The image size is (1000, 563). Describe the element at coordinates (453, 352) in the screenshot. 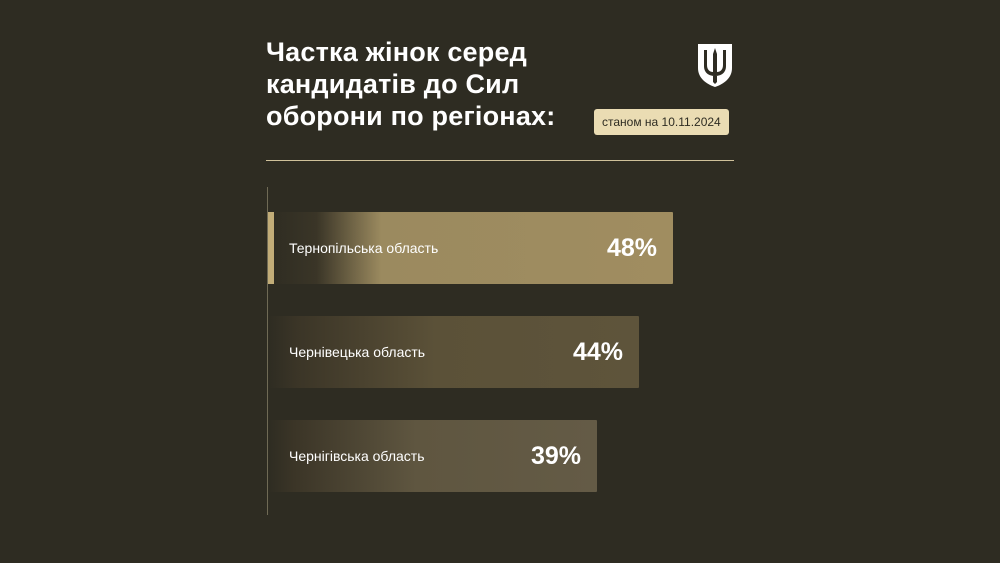

I see `bar: Чернівецька область 44%` at that location.